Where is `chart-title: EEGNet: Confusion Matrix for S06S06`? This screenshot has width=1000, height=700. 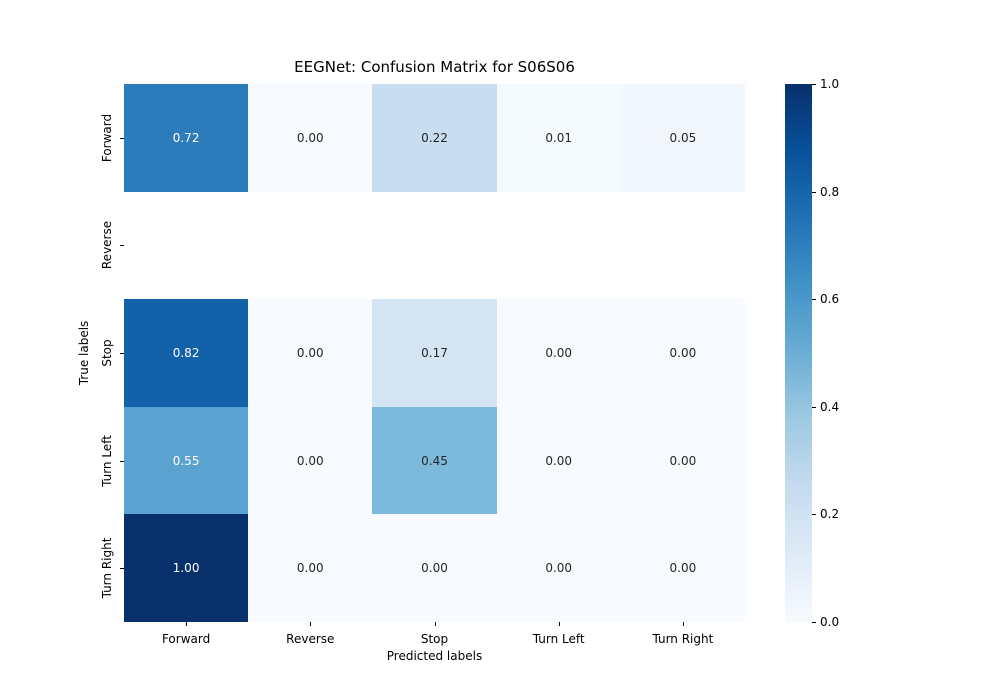
chart-title: EEGNet: Confusion Matrix for S06S06 is located at coordinates (434, 67).